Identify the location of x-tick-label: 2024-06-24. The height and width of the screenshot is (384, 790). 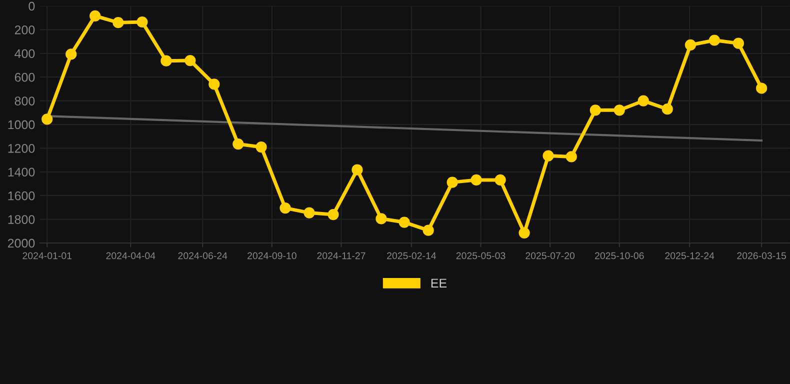
(203, 256).